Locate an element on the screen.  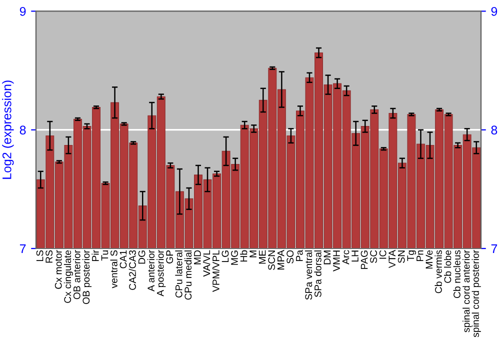
x-tick-label: MD is located at coordinates (197, 257).